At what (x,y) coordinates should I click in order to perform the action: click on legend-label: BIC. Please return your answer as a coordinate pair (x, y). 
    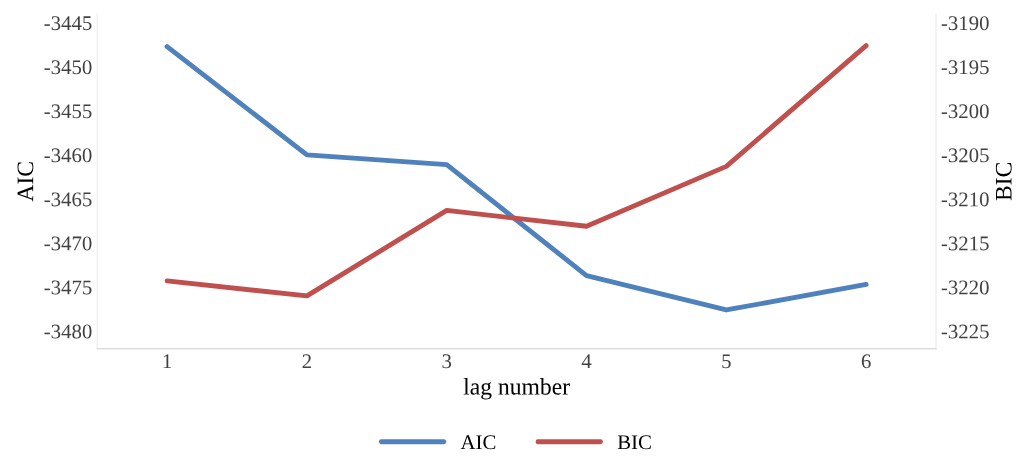
    Looking at the image, I should click on (634, 442).